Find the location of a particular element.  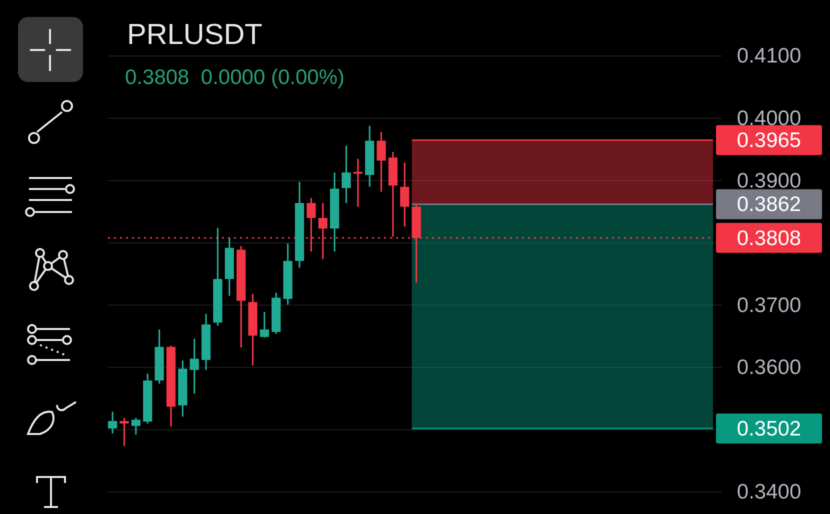

y-tick-label: 0.3600 is located at coordinates (769, 368).